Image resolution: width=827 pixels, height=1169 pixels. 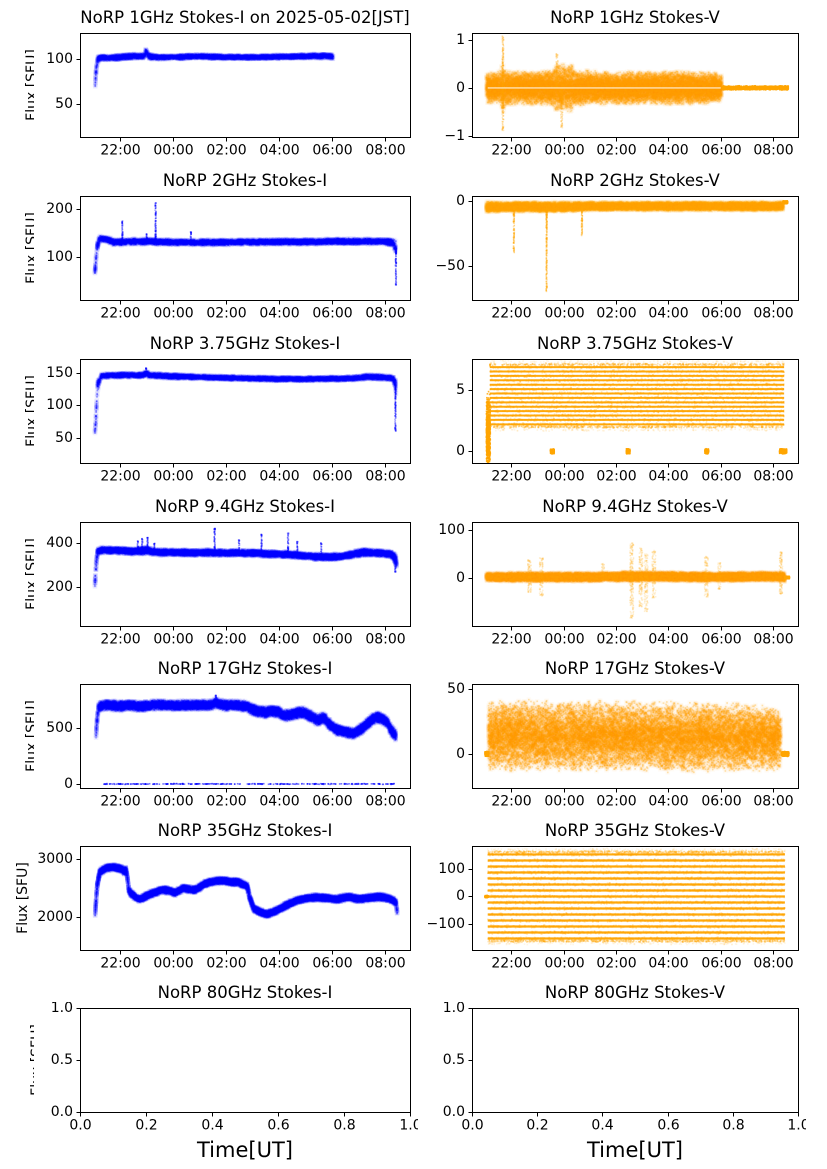 I want to click on plot-title: NoRP 2GHz Stokes-I, so click(x=245, y=180).